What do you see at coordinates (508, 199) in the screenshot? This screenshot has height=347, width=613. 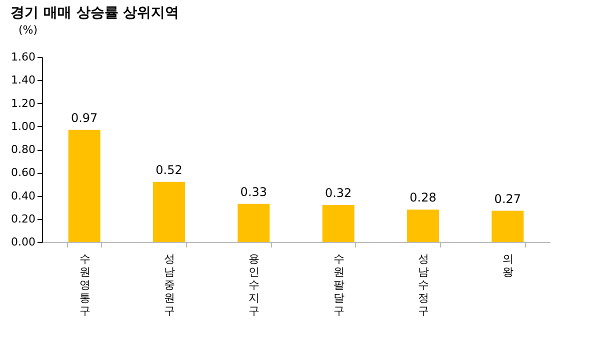 I see `data-label: 0.27` at bounding box center [508, 199].